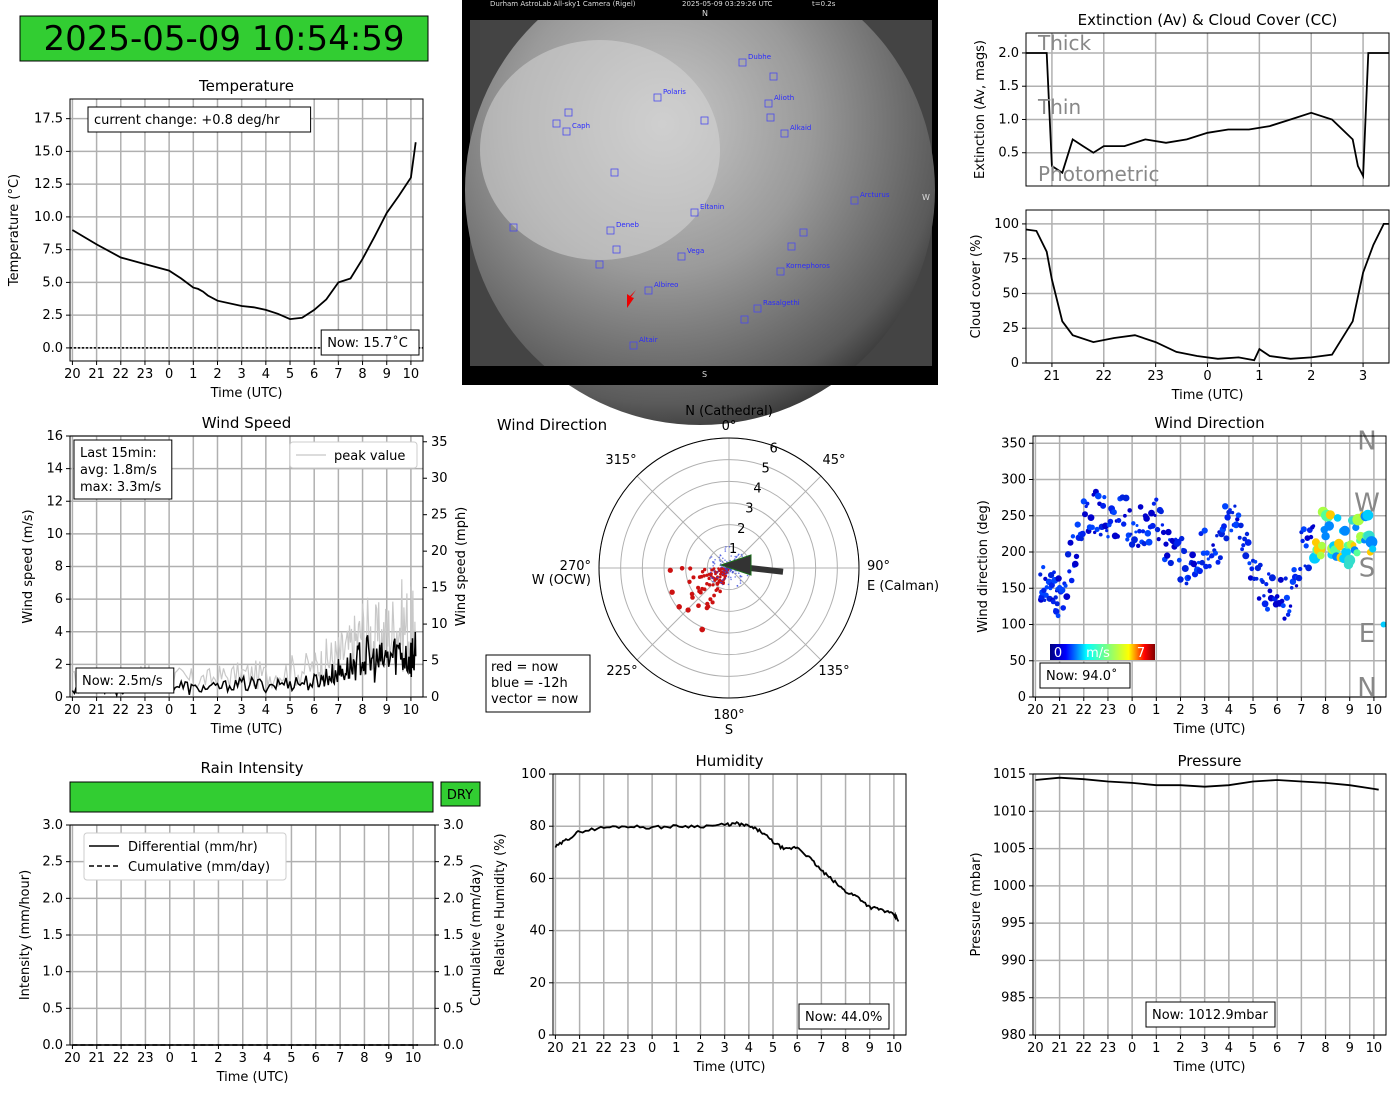 The height and width of the screenshot is (1100, 1400). Describe the element at coordinates (52, 315) in the screenshot. I see `y-tick-label: 2.5` at that location.